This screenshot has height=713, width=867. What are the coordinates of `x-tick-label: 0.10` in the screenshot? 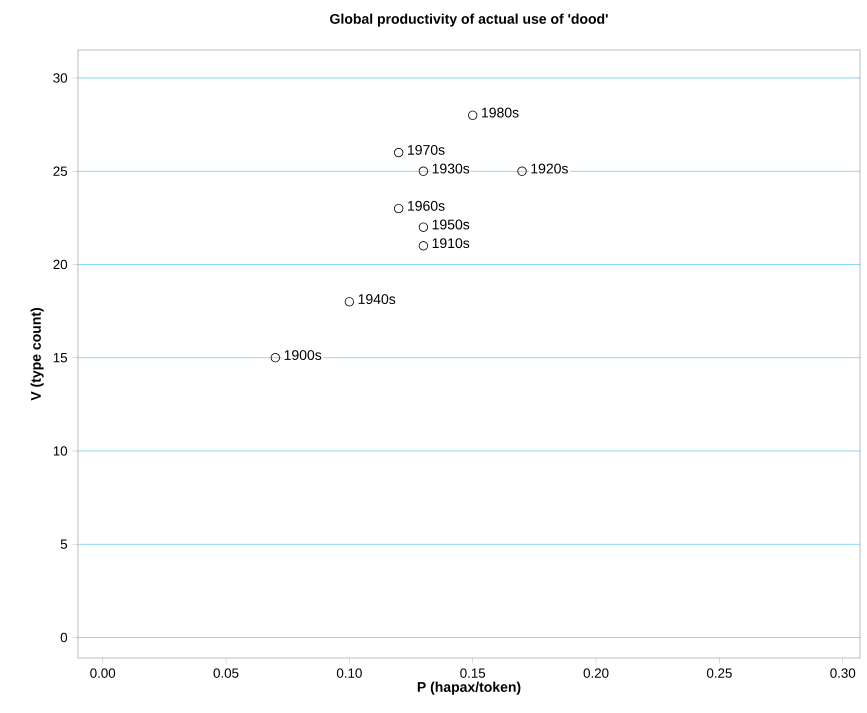 It's located at (349, 673).